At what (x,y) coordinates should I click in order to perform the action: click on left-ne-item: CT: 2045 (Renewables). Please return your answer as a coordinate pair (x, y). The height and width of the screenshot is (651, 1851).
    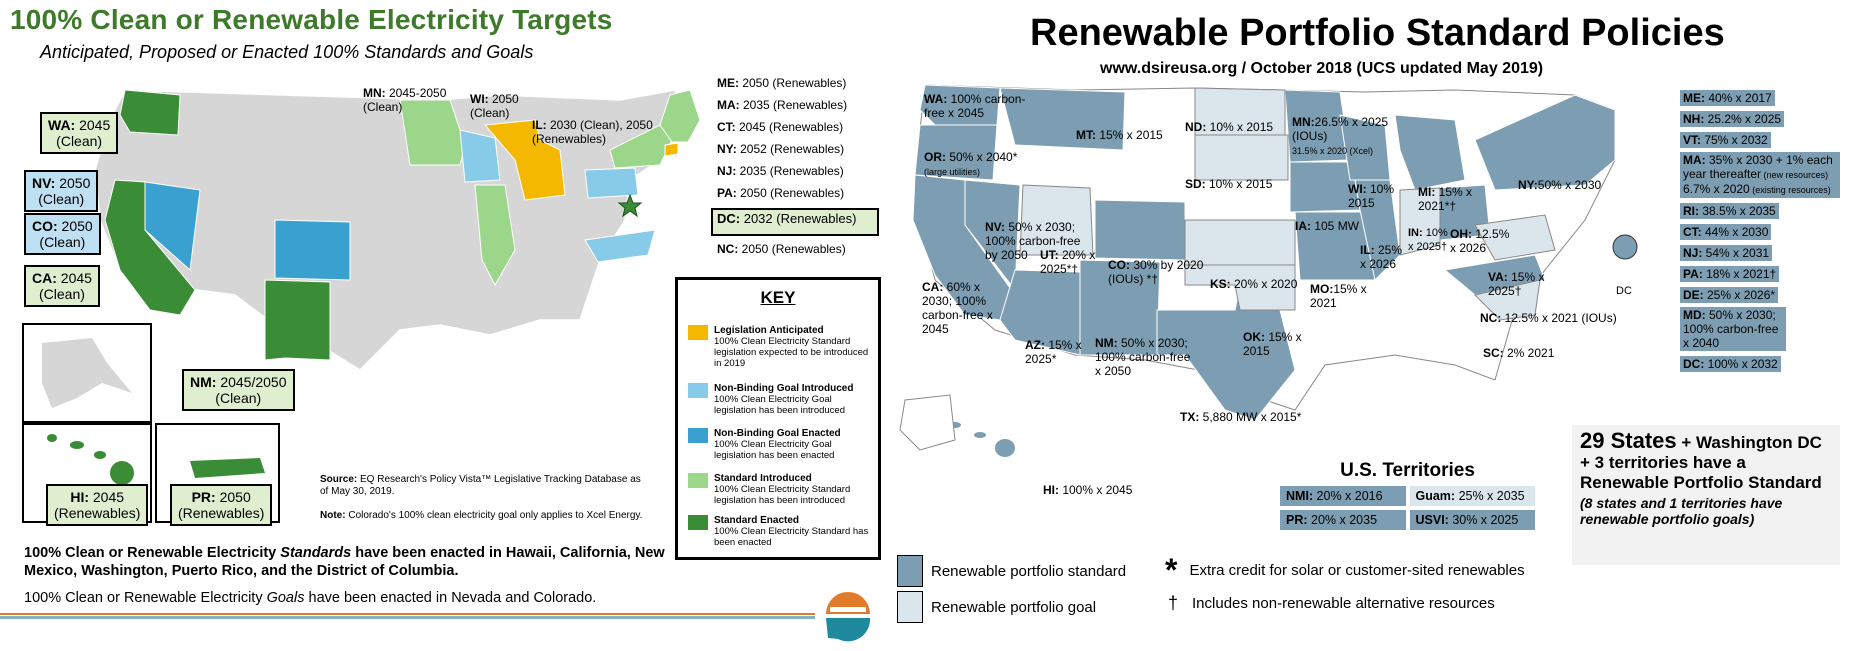
    Looking at the image, I should click on (780, 127).